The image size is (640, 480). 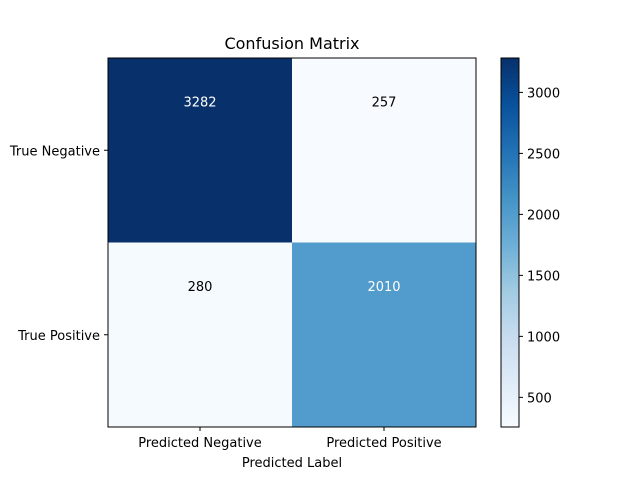 What do you see at coordinates (58, 336) in the screenshot?
I see `y-tick-label: True Positive` at bounding box center [58, 336].